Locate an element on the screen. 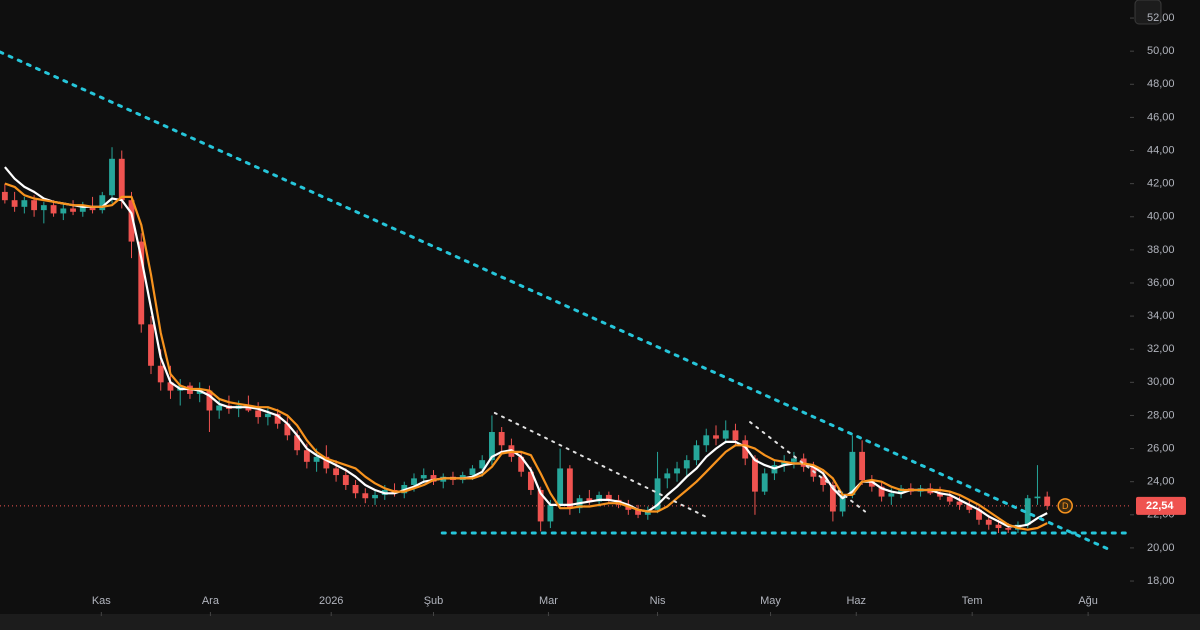  x-tick-label: 2026 is located at coordinates (331, 601).